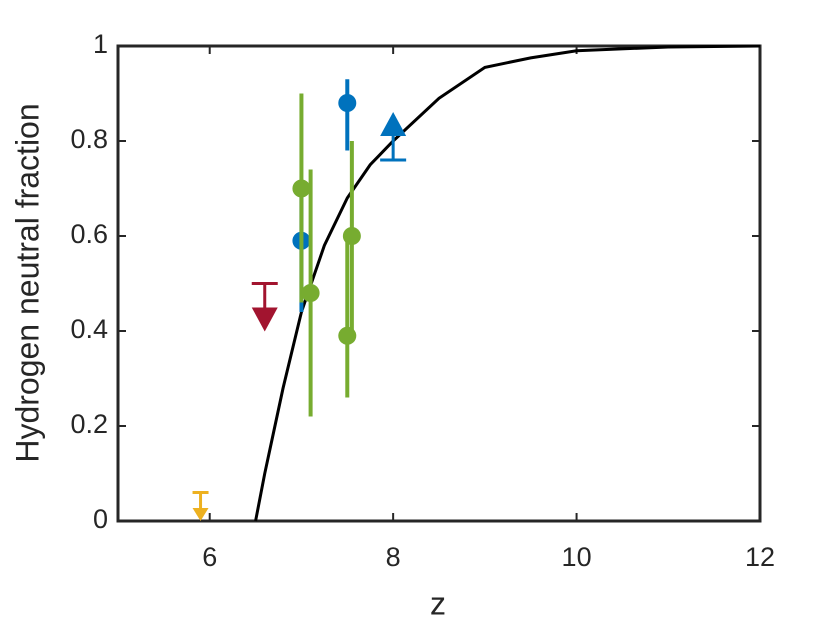 The width and height of the screenshot is (840, 630). I want to click on x-tick-label: 8, so click(393, 557).